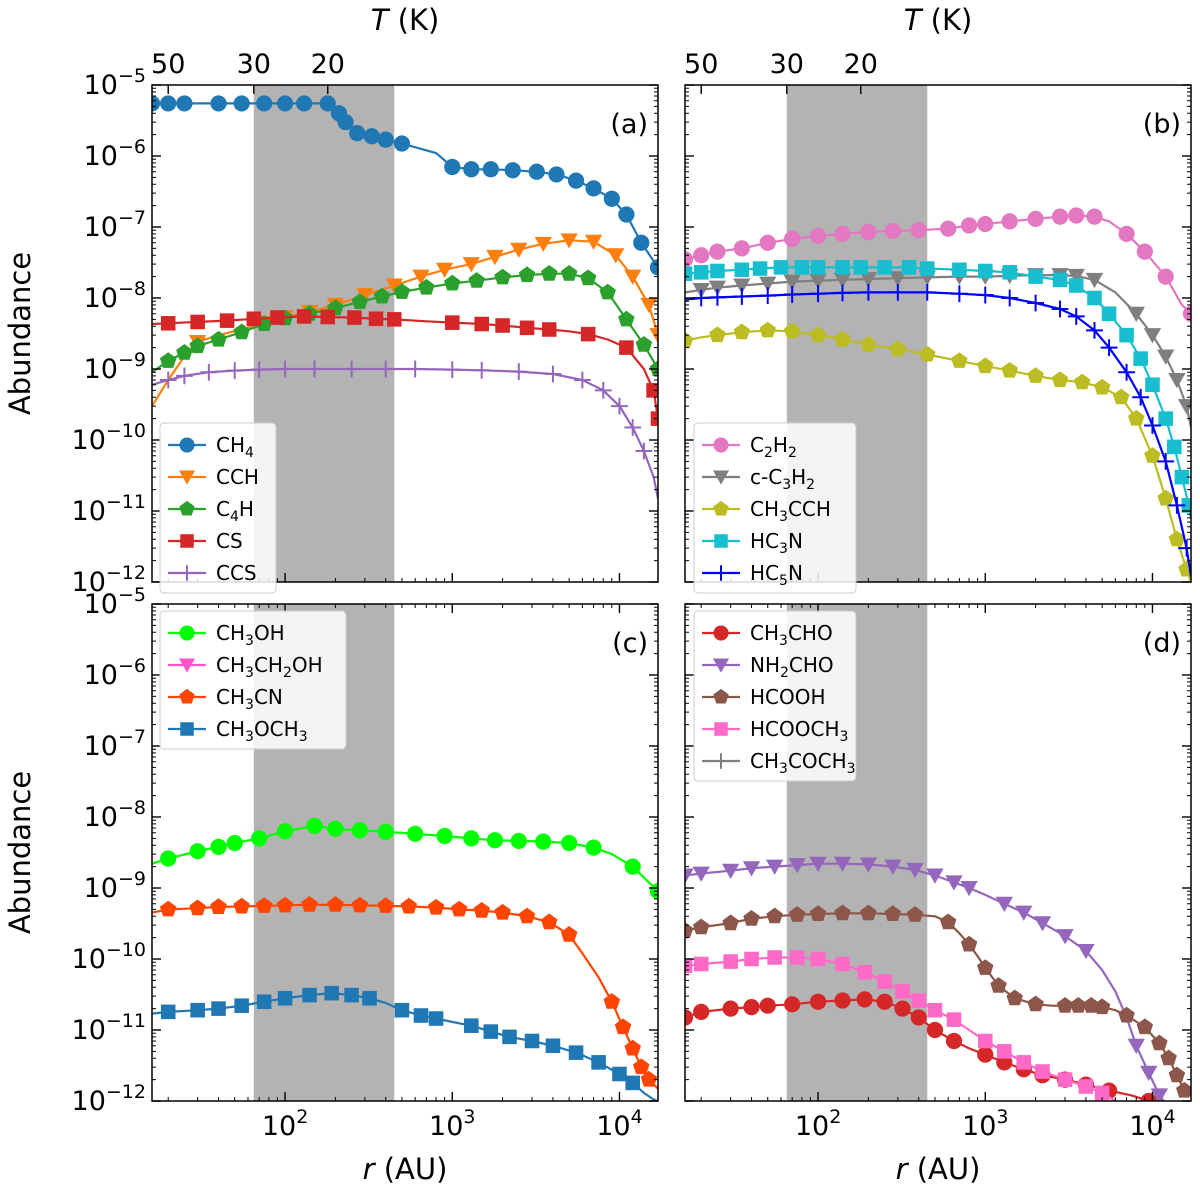  I want to click on x-tick-label: 10³, so click(985, 1124).